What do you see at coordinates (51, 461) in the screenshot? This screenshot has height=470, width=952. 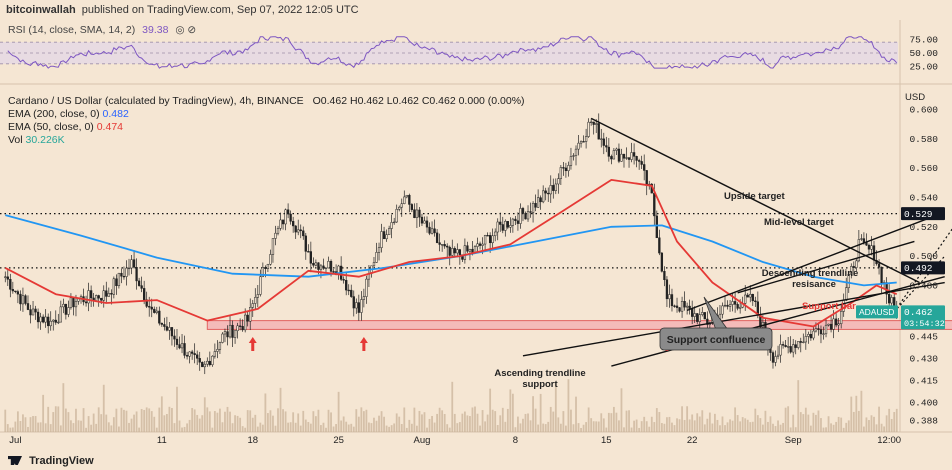 I see `tradingview-logo: TradingView` at bounding box center [51, 461].